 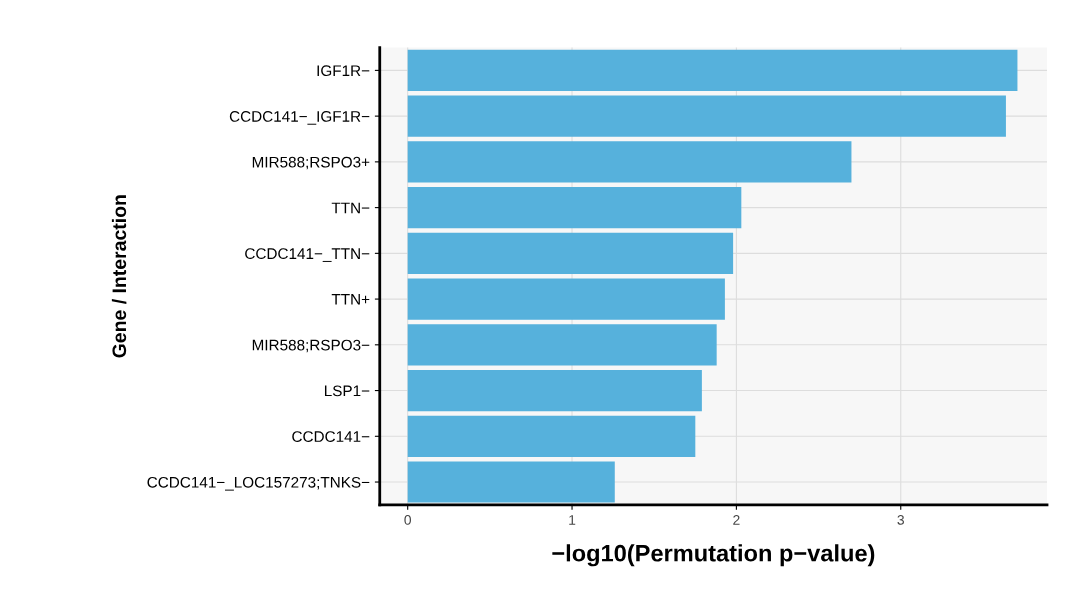 I want to click on y-tick-label: LSP1−, so click(x=347, y=391).